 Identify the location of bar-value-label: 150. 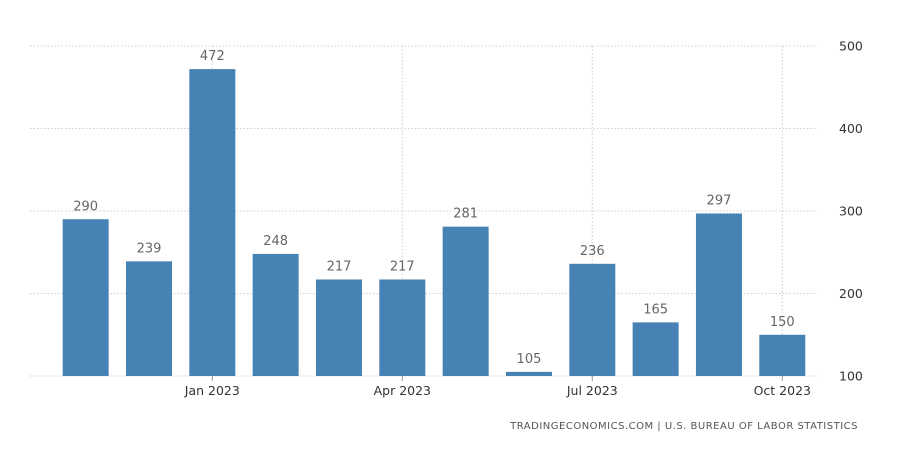
(782, 322).